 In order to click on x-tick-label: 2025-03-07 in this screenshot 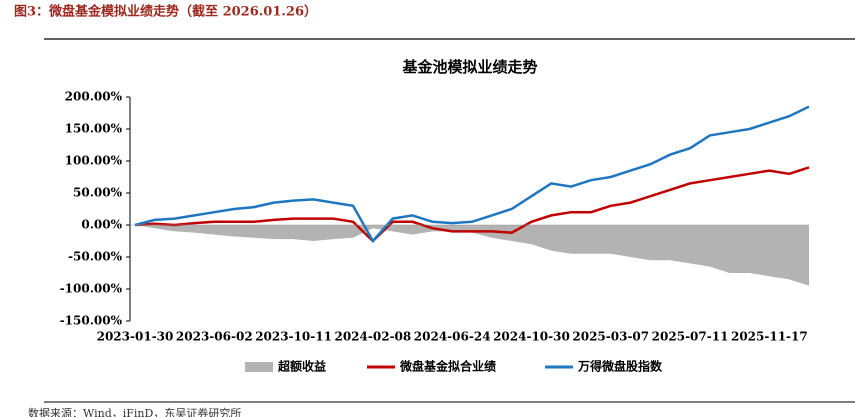, I will do `click(610, 337)`.